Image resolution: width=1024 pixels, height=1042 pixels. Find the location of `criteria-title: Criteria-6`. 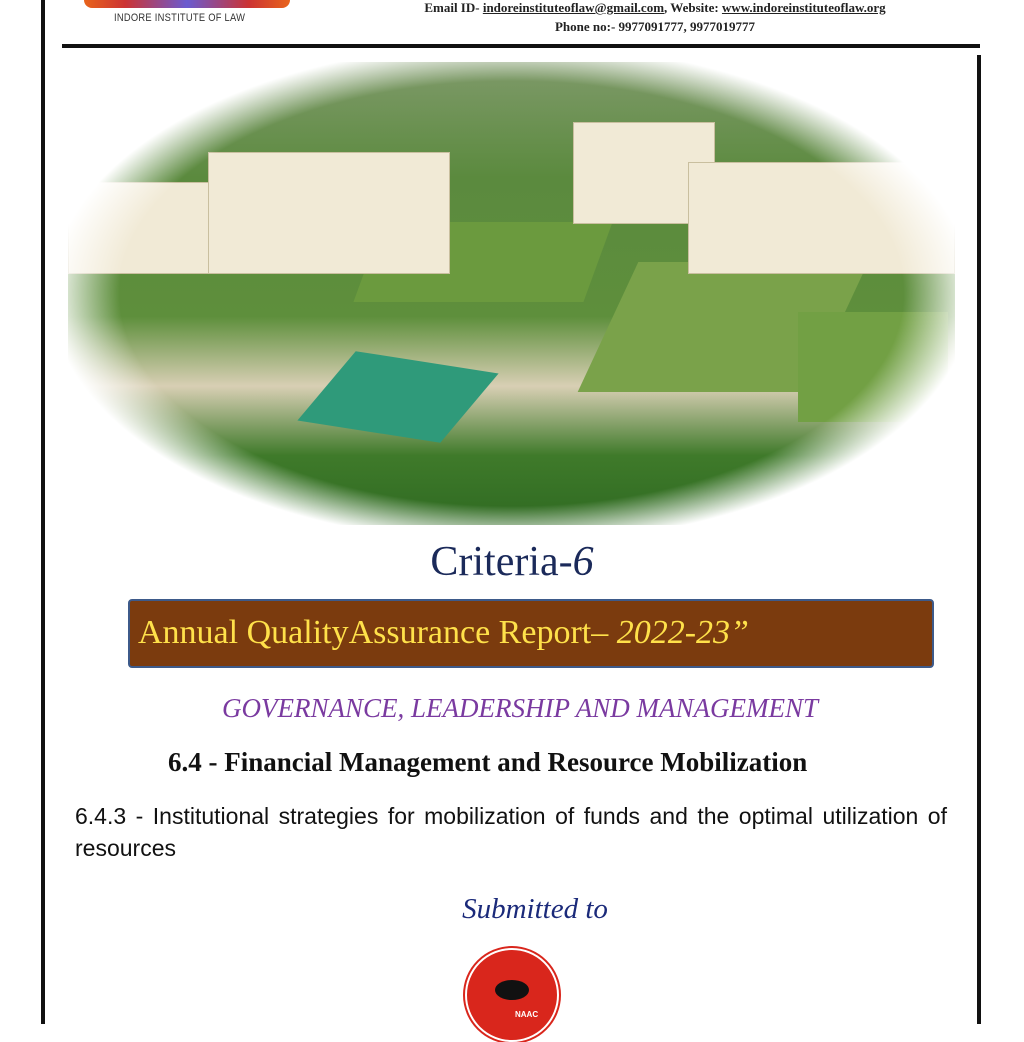

criteria-title: Criteria-6 is located at coordinates (512, 562).